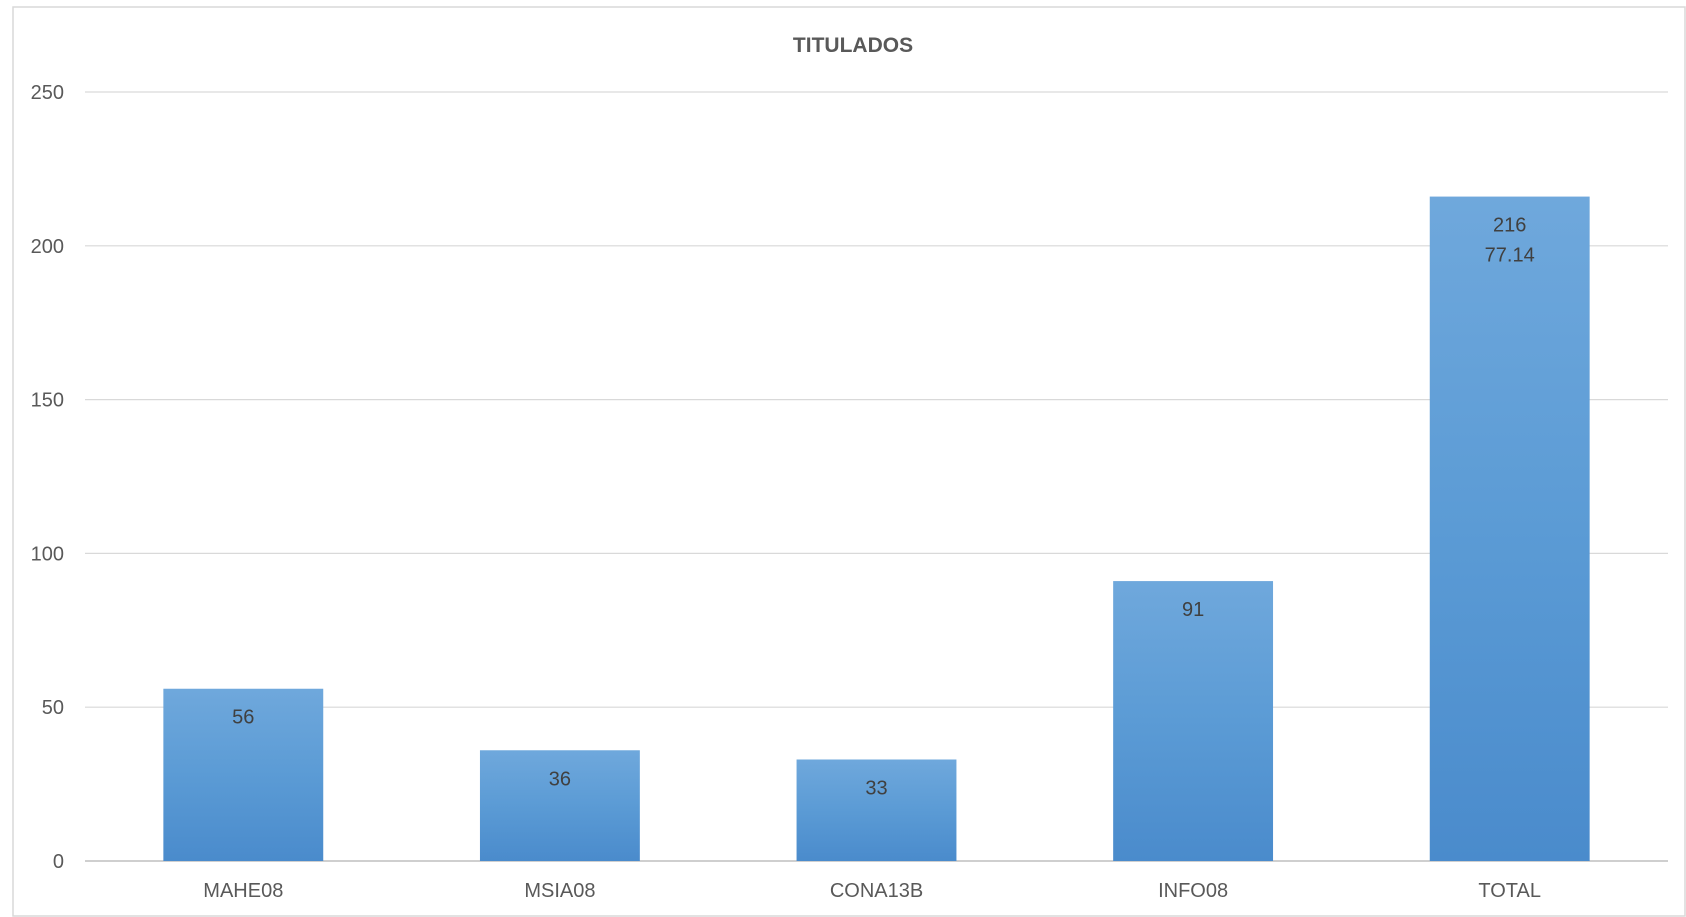 This screenshot has width=1686, height=917. What do you see at coordinates (243, 891) in the screenshot?
I see `x-tick-label: MAHE08` at bounding box center [243, 891].